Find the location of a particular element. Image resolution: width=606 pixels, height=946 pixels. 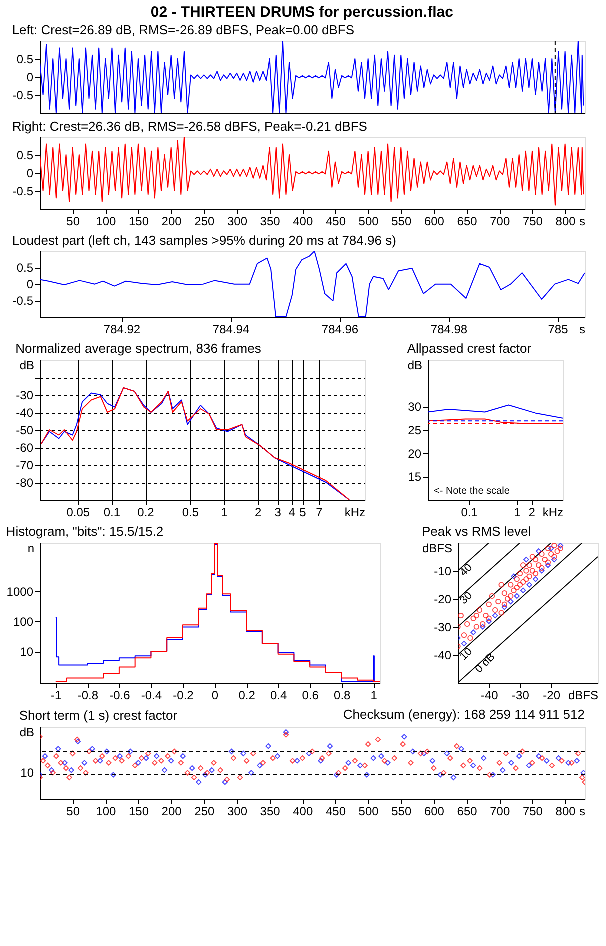

x-axis-title: kHz is located at coordinates (553, 513).